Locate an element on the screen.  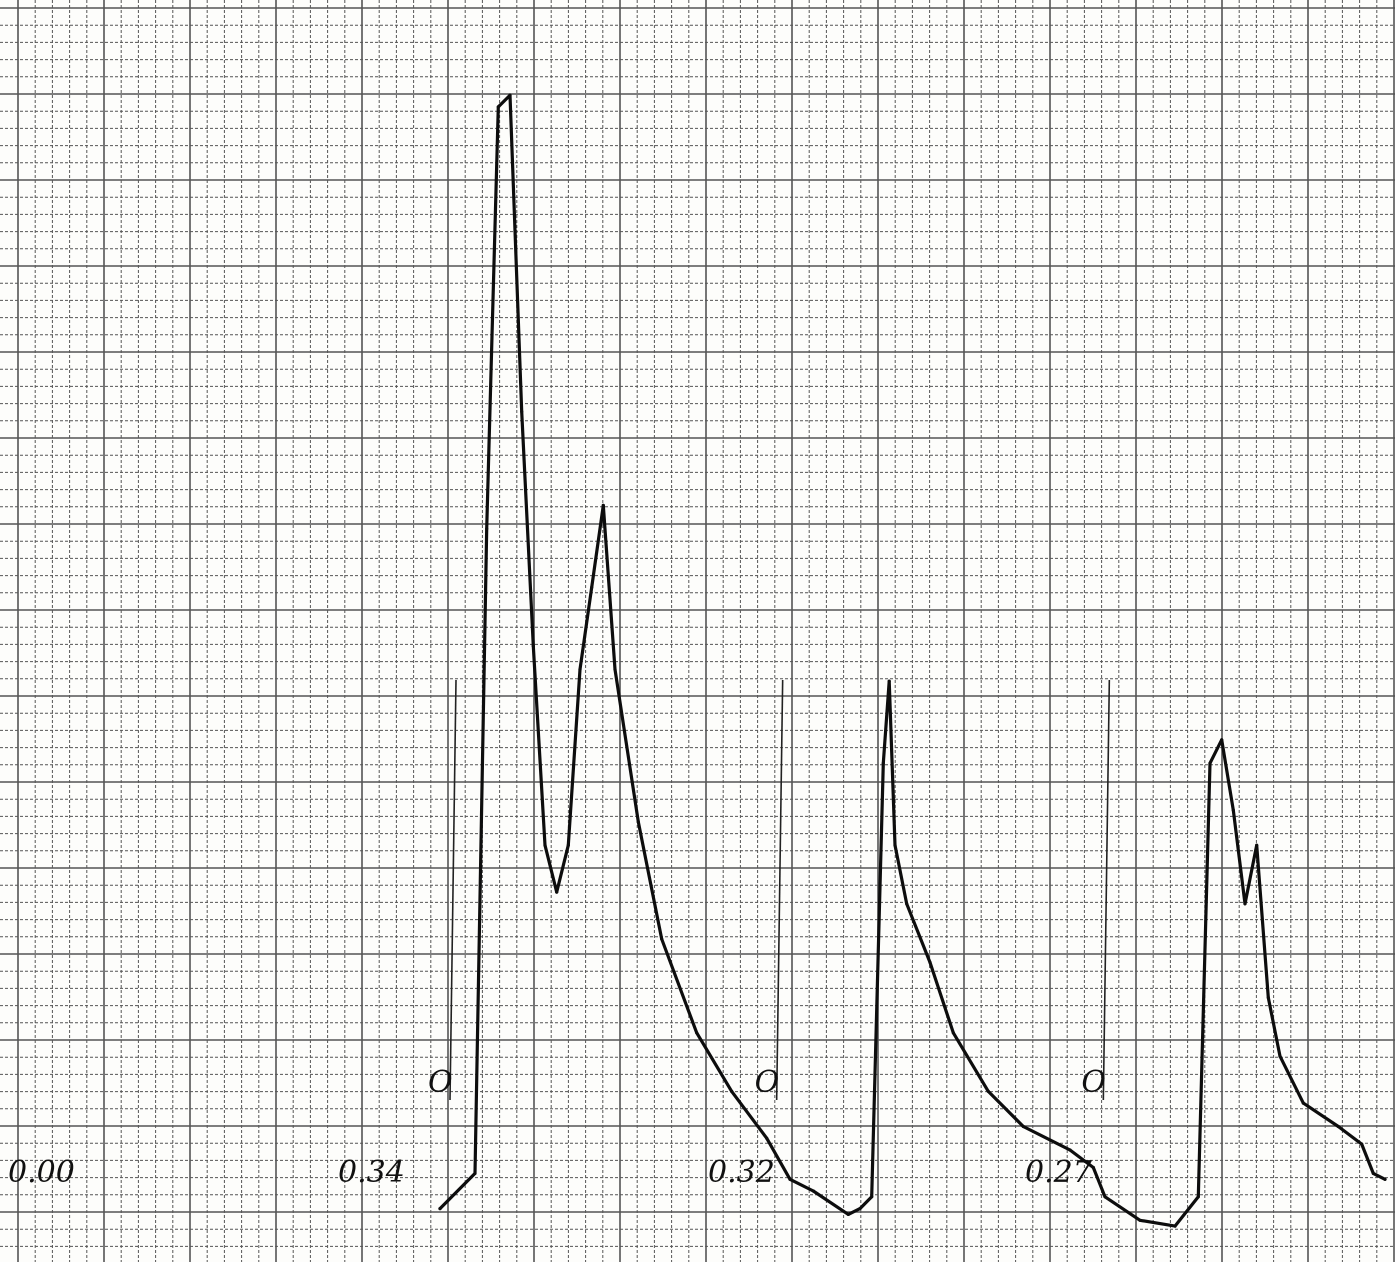
retention-labels: 0.00 0.34 0.32 0.27 is located at coordinates (550, 1172).